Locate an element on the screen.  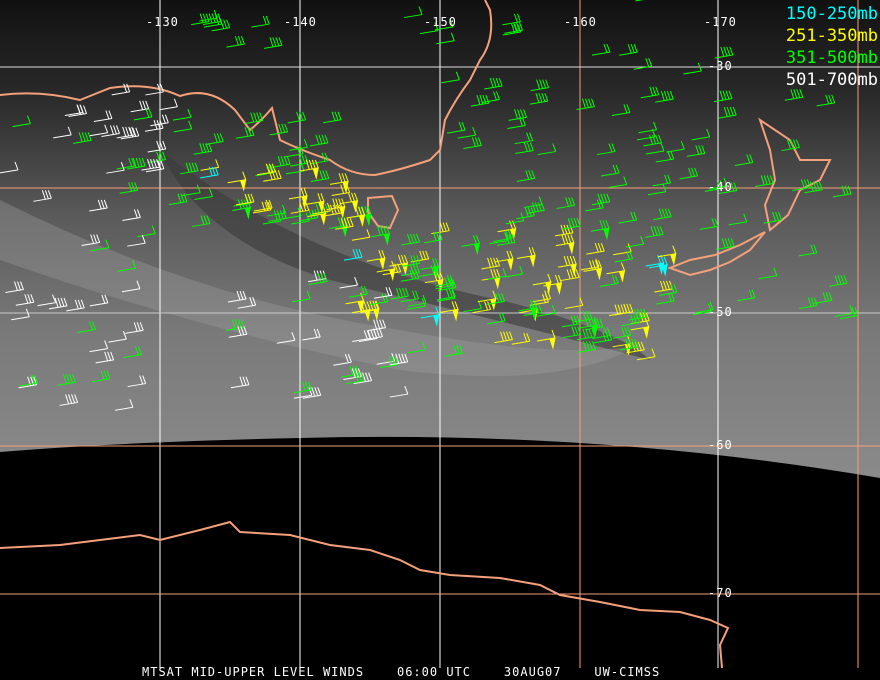
legend-item: 150-250mb is located at coordinates (831, 14).